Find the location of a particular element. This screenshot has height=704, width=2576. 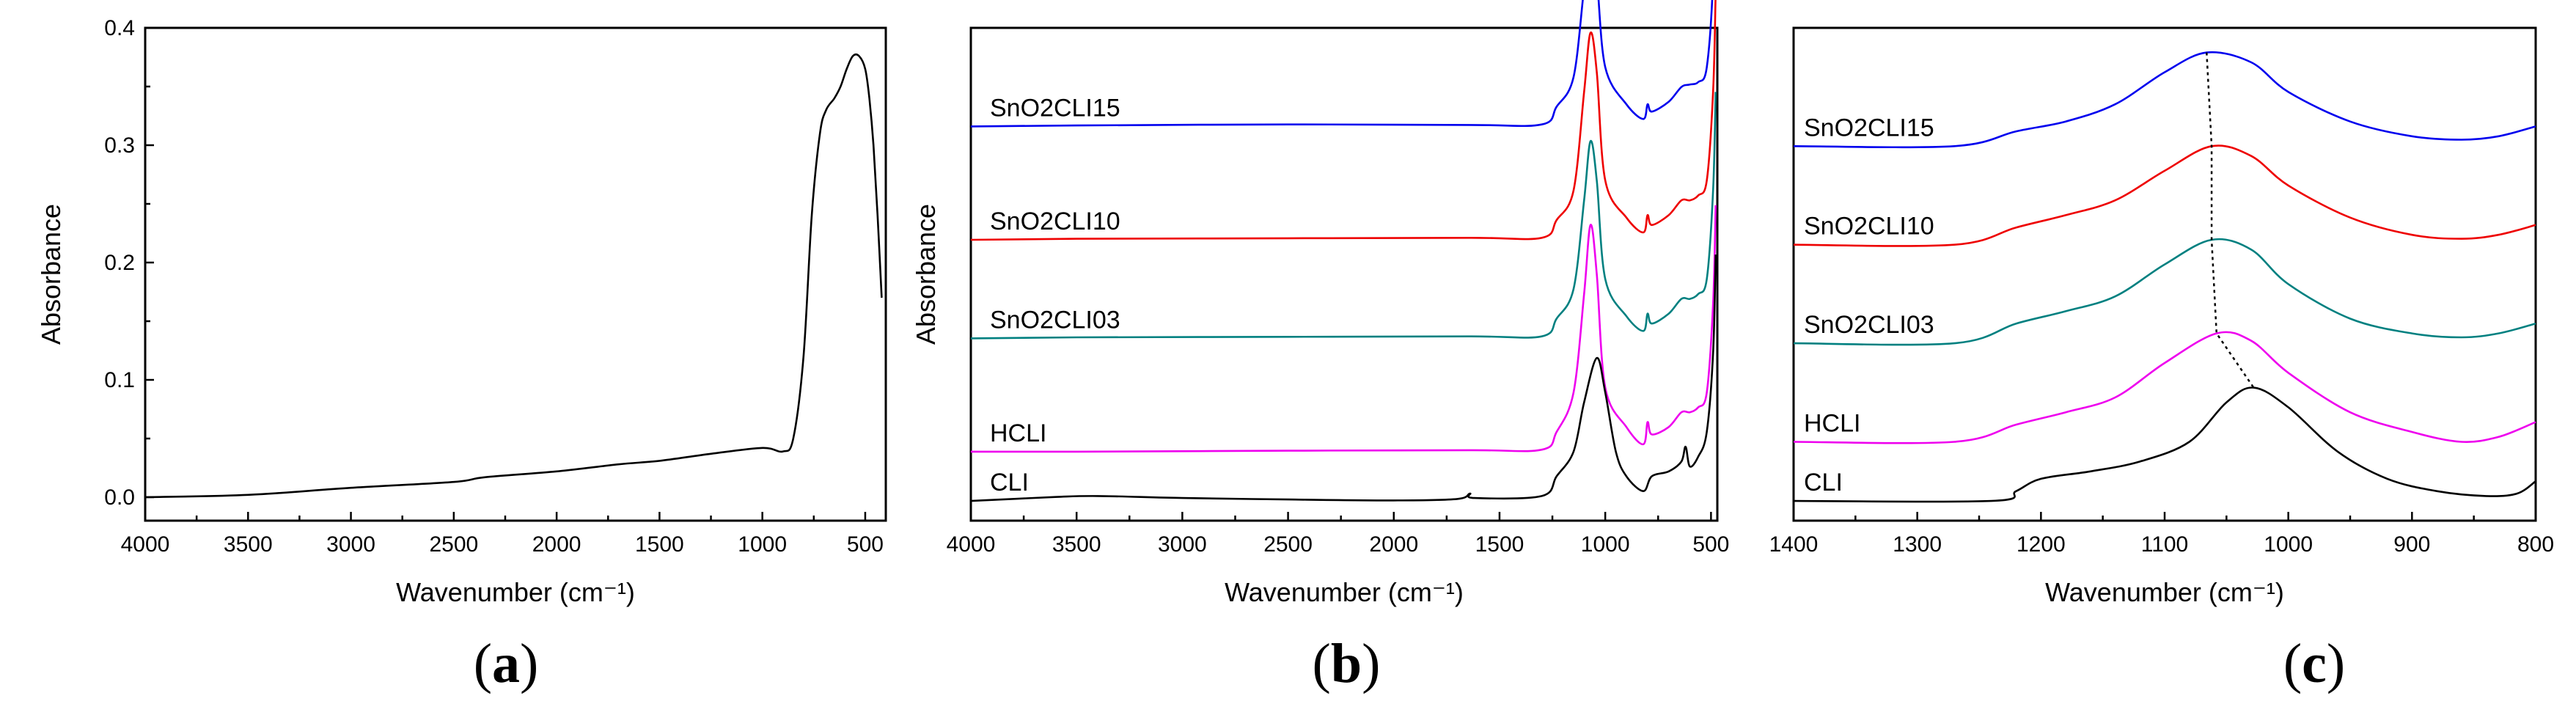

panel-a-x-ticks: 4000 3500 3000 2500 2000 1500 1000 500 is located at coordinates (503, 534).